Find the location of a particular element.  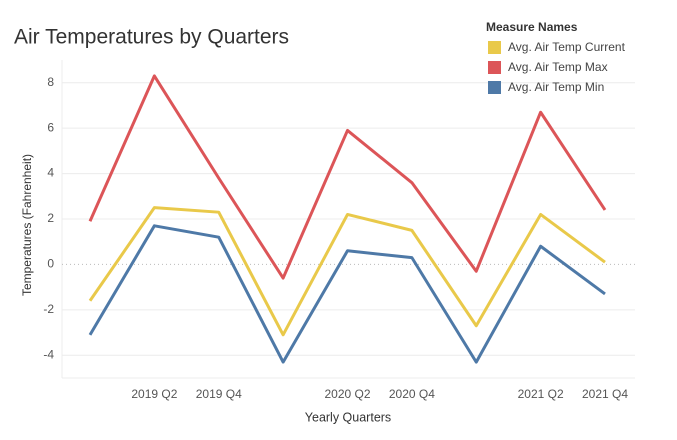

legend-label: Avg. Air Temp Min is located at coordinates (556, 87).